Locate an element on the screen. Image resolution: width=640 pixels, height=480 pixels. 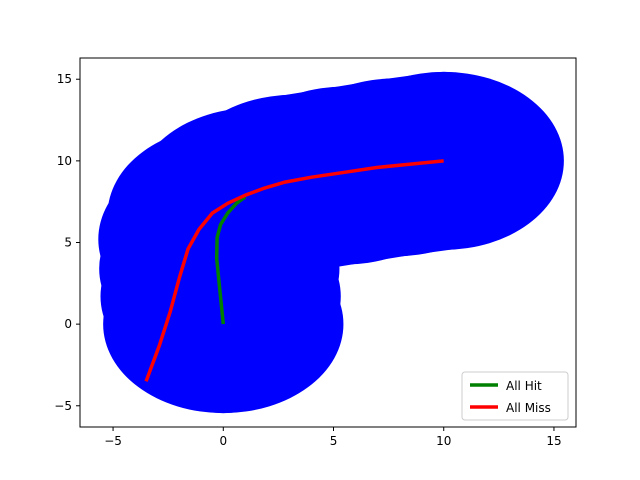
x-tick-label: −5 is located at coordinates (113, 441).